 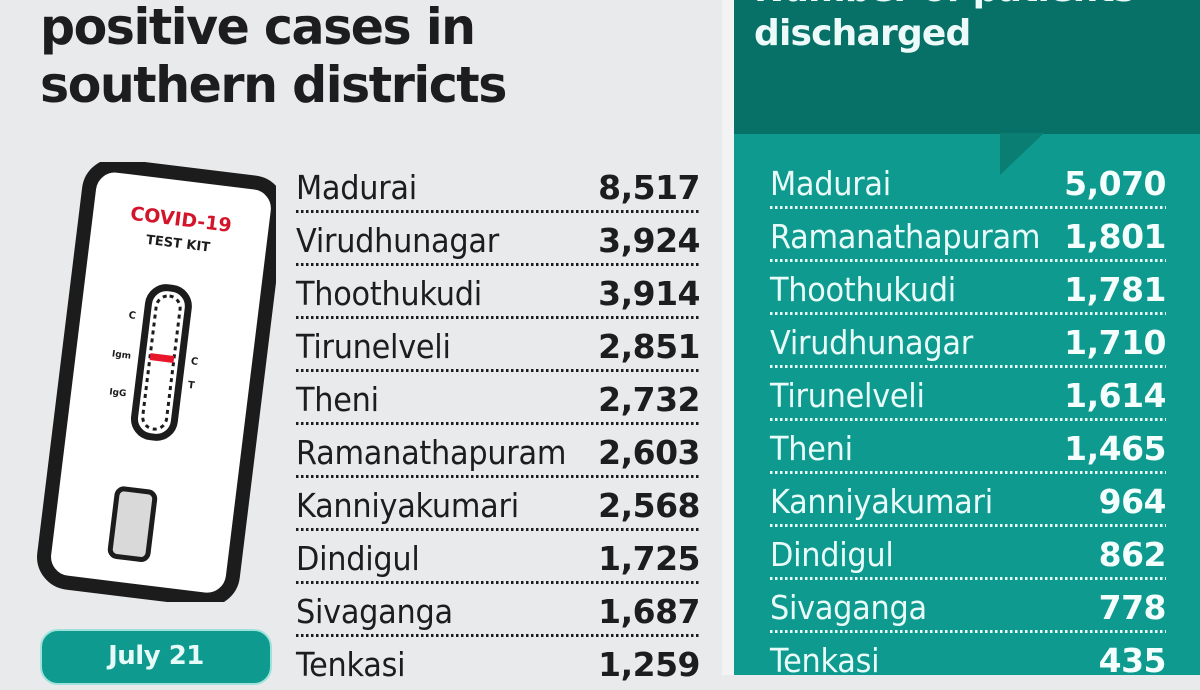 I want to click on headline: positive cases in southern districts, so click(x=273, y=57).